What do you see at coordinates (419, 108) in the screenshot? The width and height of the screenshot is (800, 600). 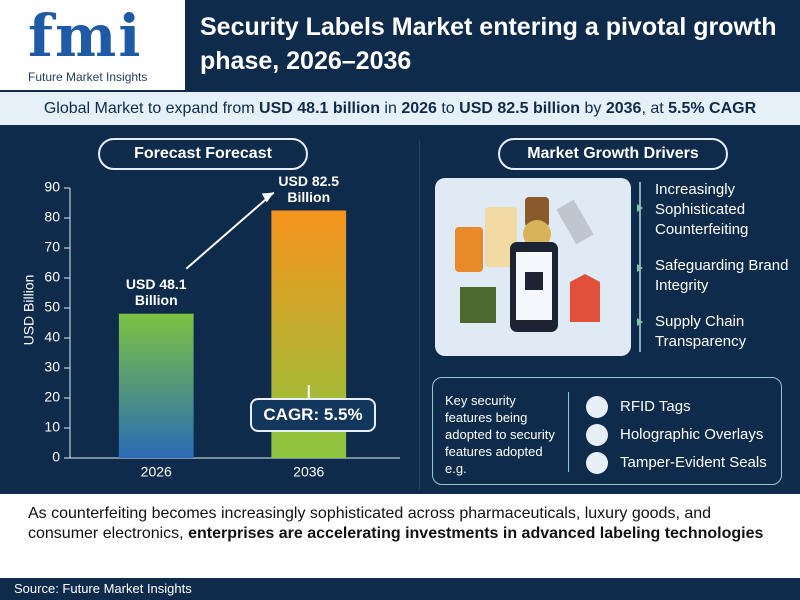 I see `text: 2026` at bounding box center [419, 108].